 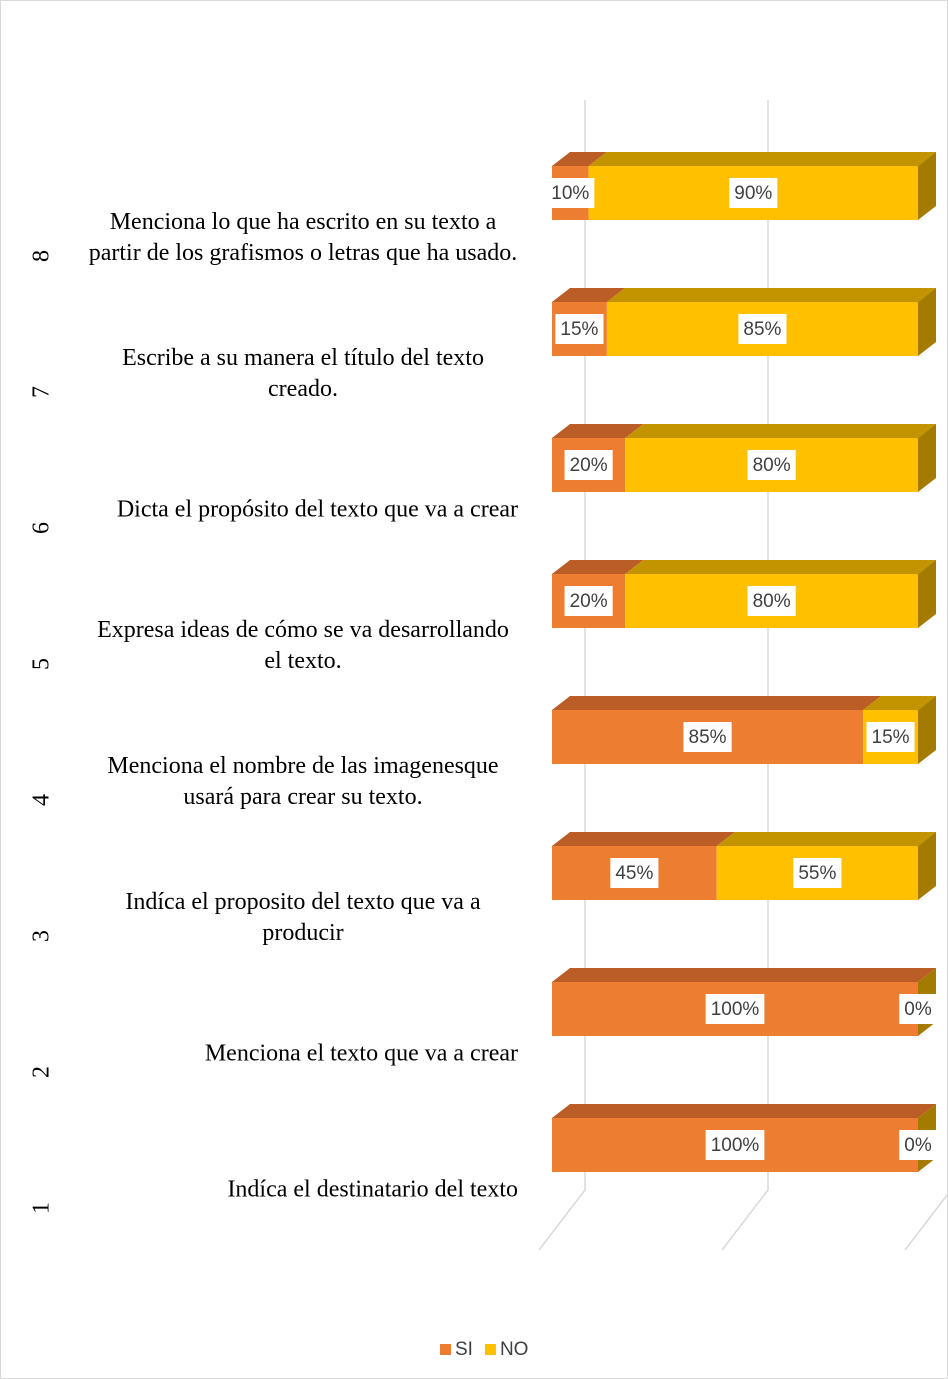 What do you see at coordinates (41, 528) in the screenshot?
I see `category-number: 6` at bounding box center [41, 528].